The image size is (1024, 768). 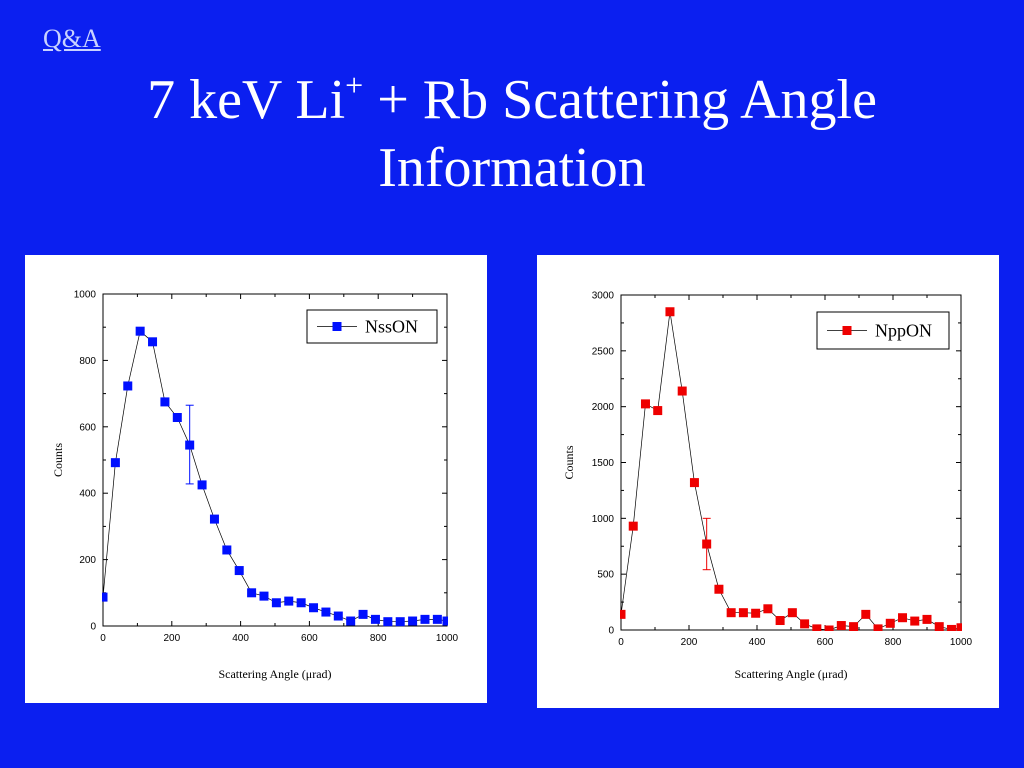 I want to click on y-tick-label: 600, so click(x=87, y=427).